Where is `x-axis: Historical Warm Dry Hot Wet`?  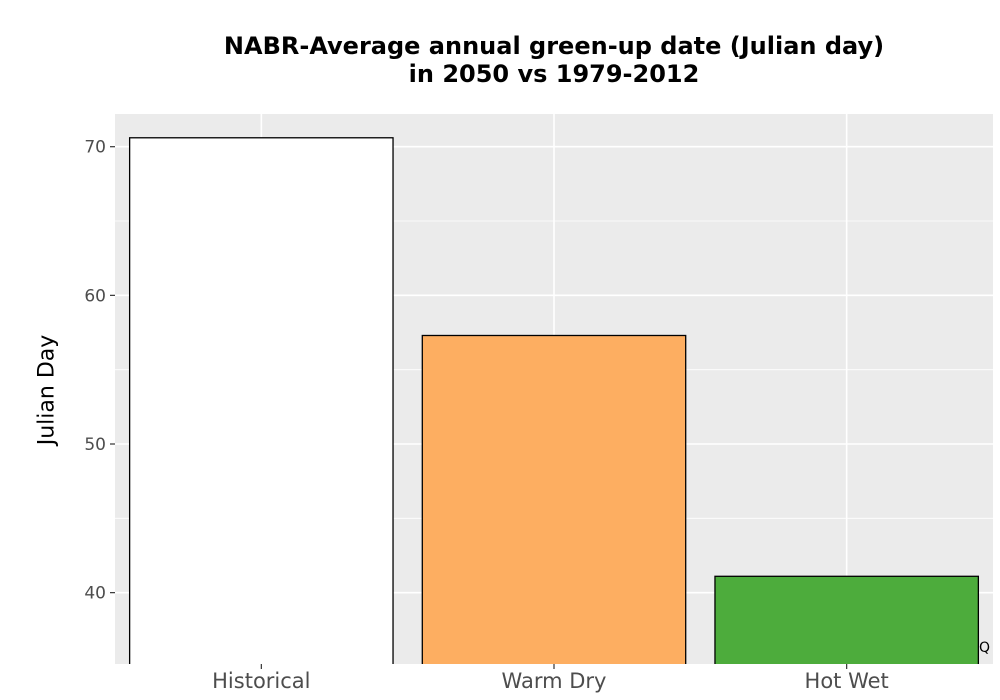 x-axis: Historical Warm Dry Hot Wet is located at coordinates (550, 678).